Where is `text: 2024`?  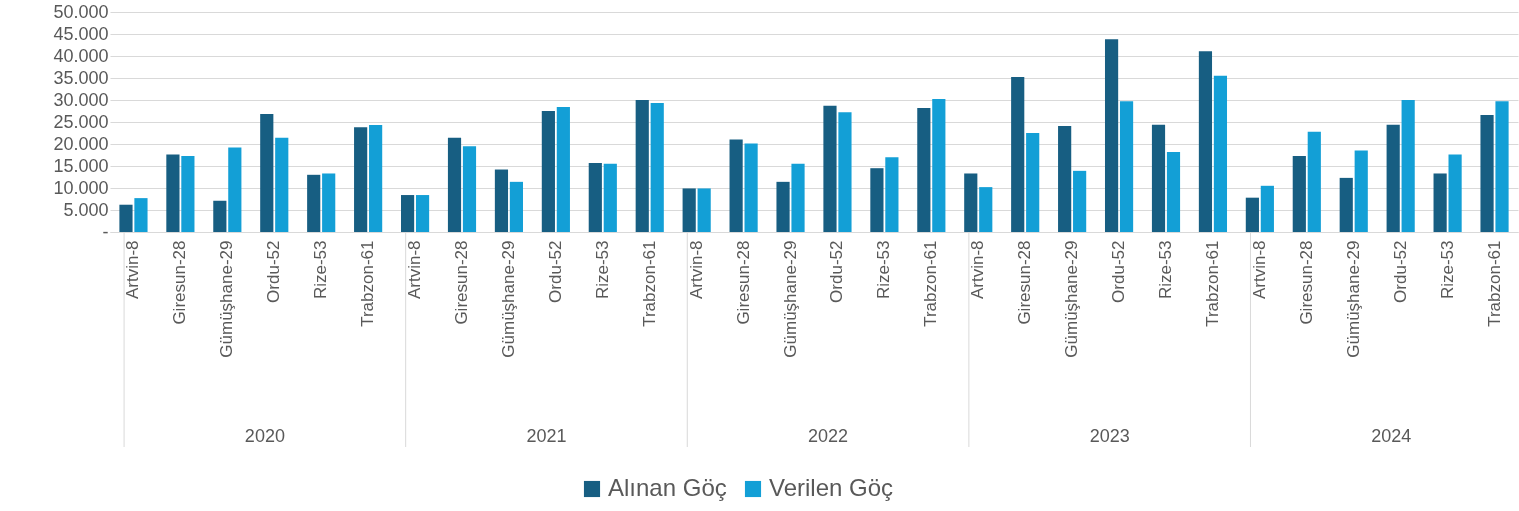 text: 2024 is located at coordinates (1391, 436).